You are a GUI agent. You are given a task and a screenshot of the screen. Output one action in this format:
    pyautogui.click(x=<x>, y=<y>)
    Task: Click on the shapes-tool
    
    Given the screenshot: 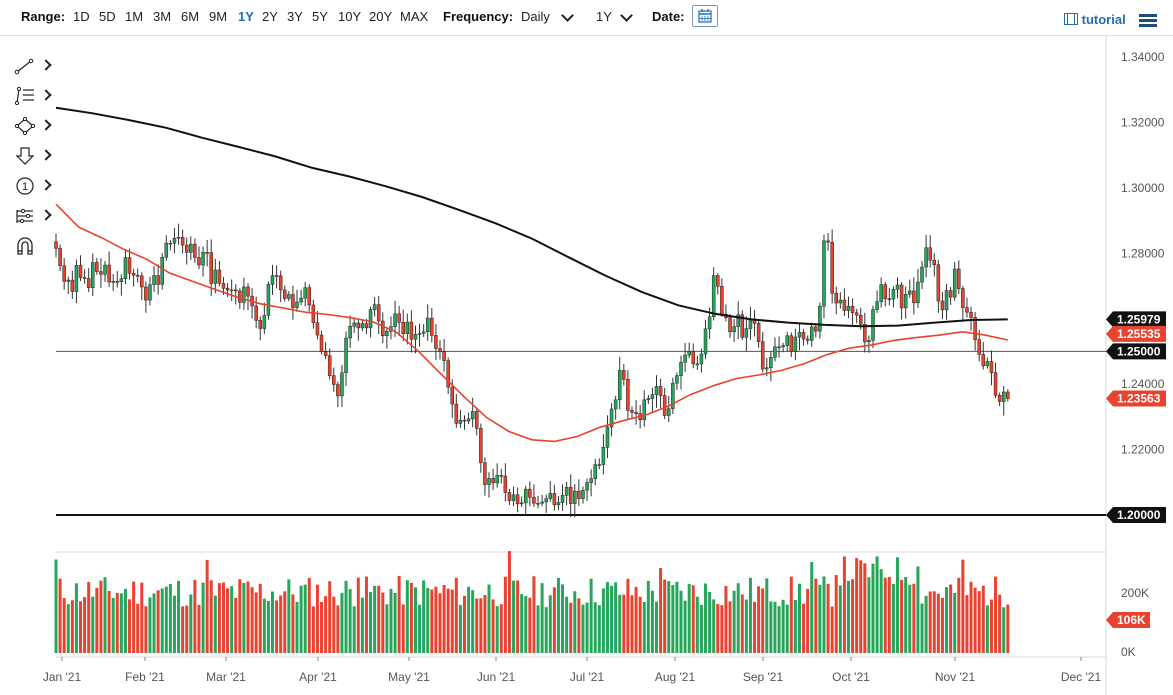 What is the action you would take?
    pyautogui.click(x=31, y=126)
    